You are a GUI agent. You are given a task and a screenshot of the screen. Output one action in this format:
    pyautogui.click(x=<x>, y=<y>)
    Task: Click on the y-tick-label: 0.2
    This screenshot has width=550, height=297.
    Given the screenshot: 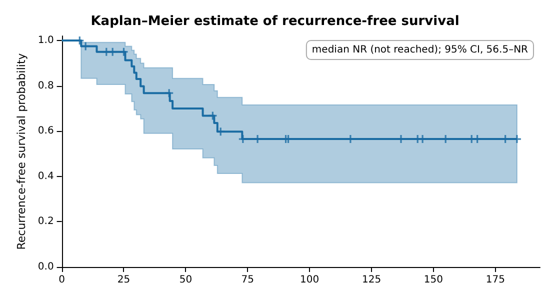 What is the action you would take?
    pyautogui.click(x=46, y=222)
    